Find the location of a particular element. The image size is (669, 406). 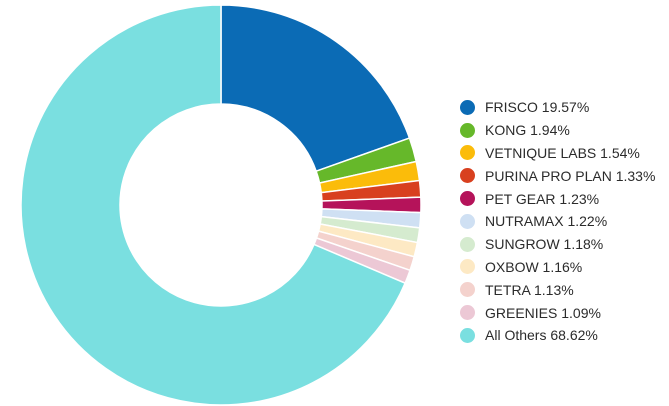

legend-item-oxbow: OXBOW 1.16% is located at coordinates (557, 267).